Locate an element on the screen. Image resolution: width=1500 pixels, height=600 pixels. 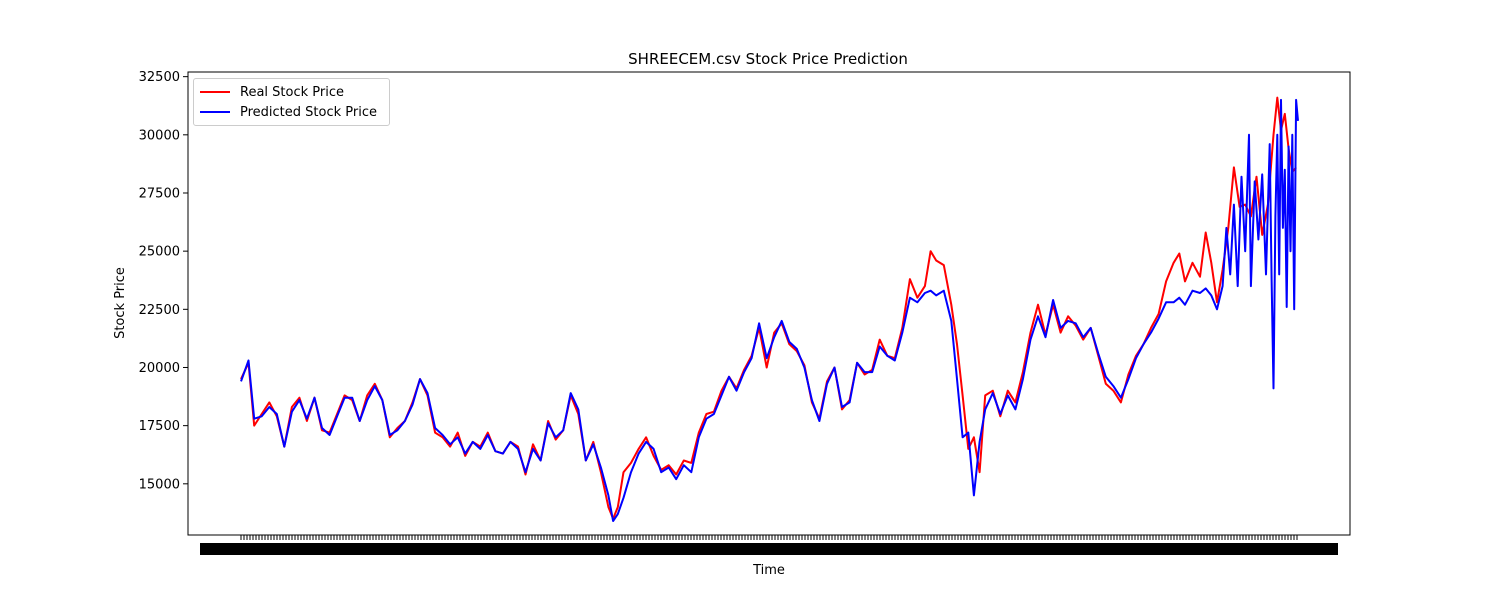
y-tick-label: 30000 is located at coordinates (159, 135).